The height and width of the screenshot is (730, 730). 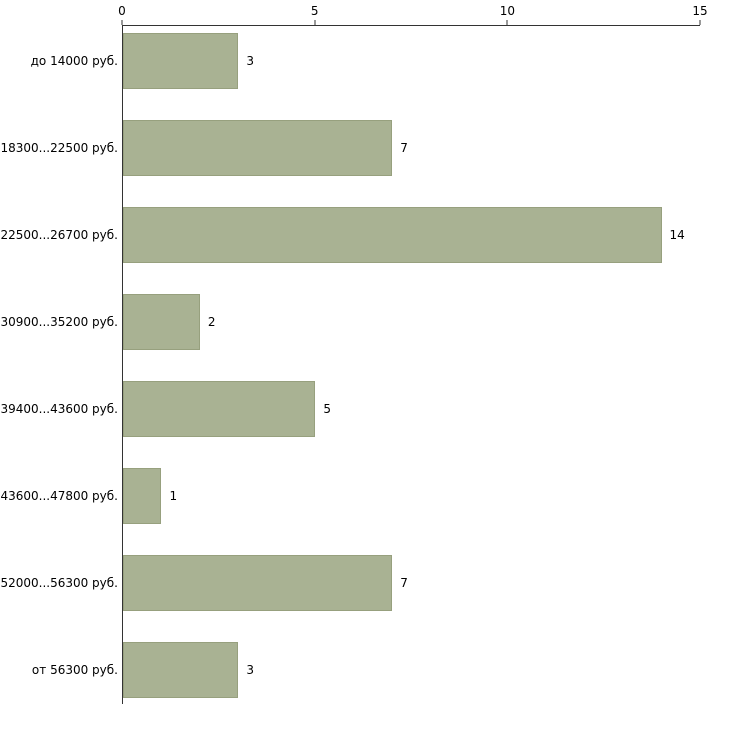 I want to click on category-label: до 14000 руб., so click(x=74, y=61).